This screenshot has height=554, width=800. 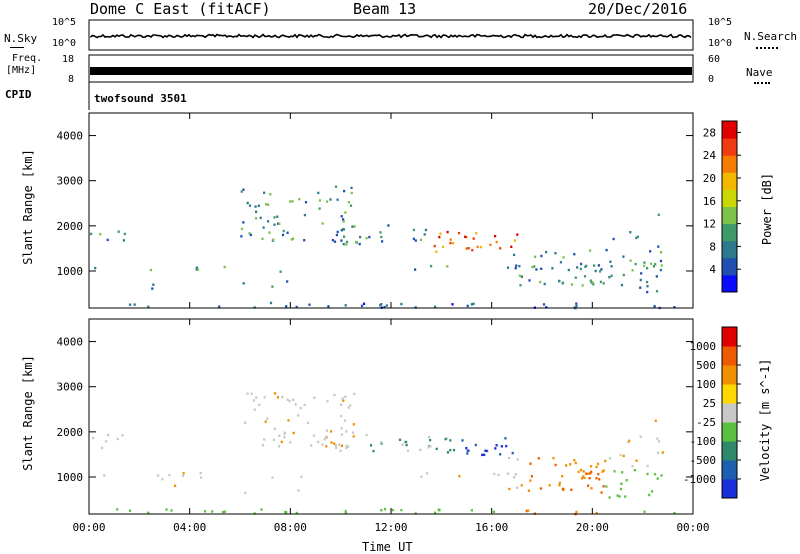 What do you see at coordinates (140, 98) in the screenshot?
I see `cpid-value: twofsound 3501` at bounding box center [140, 98].